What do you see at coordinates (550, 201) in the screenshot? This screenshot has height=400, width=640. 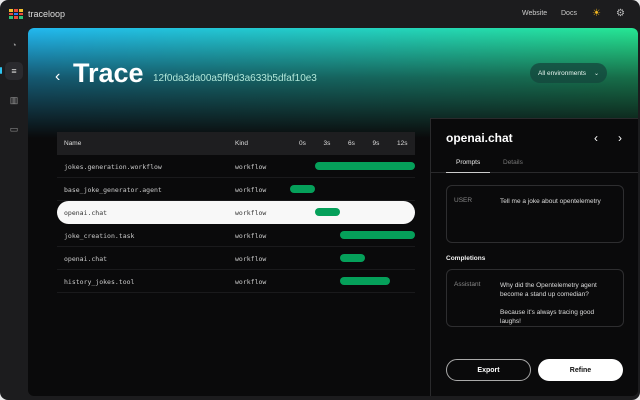 I see `prompt-text: Tell me a joke about opentelemetry` at bounding box center [550, 201].